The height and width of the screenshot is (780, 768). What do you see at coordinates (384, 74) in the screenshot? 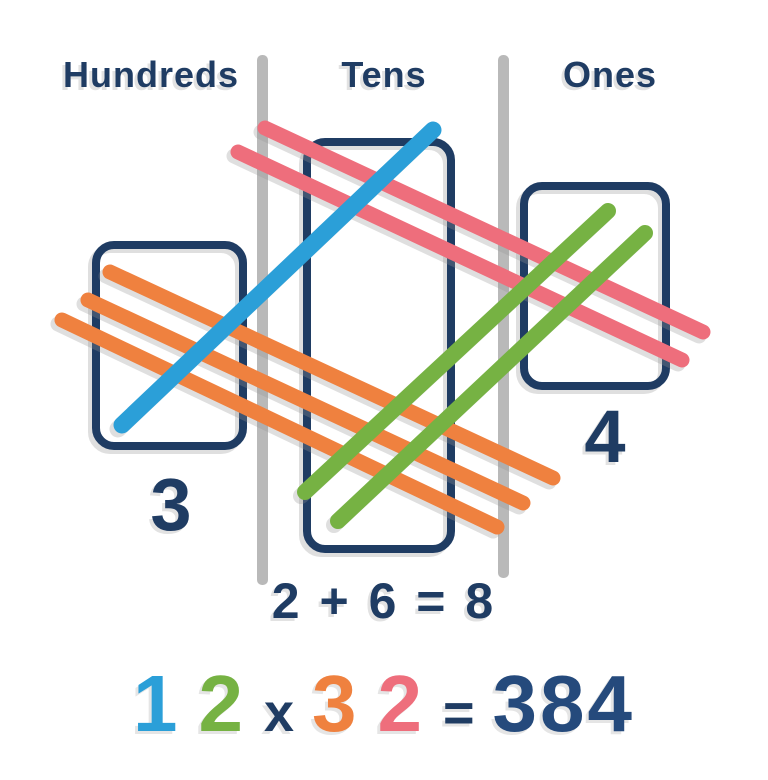
I see `column-label-tens: Tens` at bounding box center [384, 74].